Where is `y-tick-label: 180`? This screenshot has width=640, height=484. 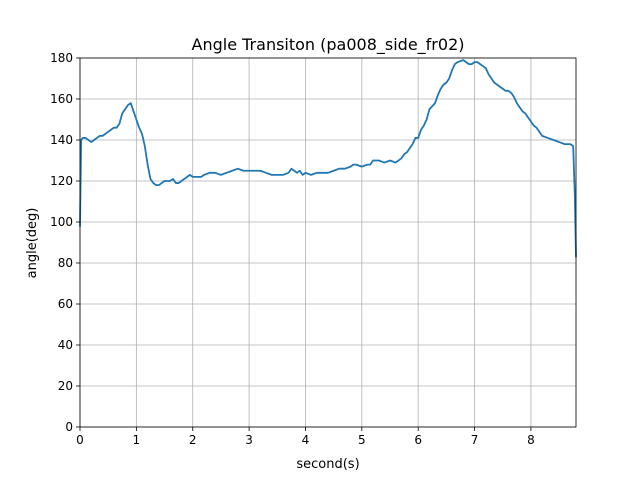 y-tick-label: 180 is located at coordinates (61, 58).